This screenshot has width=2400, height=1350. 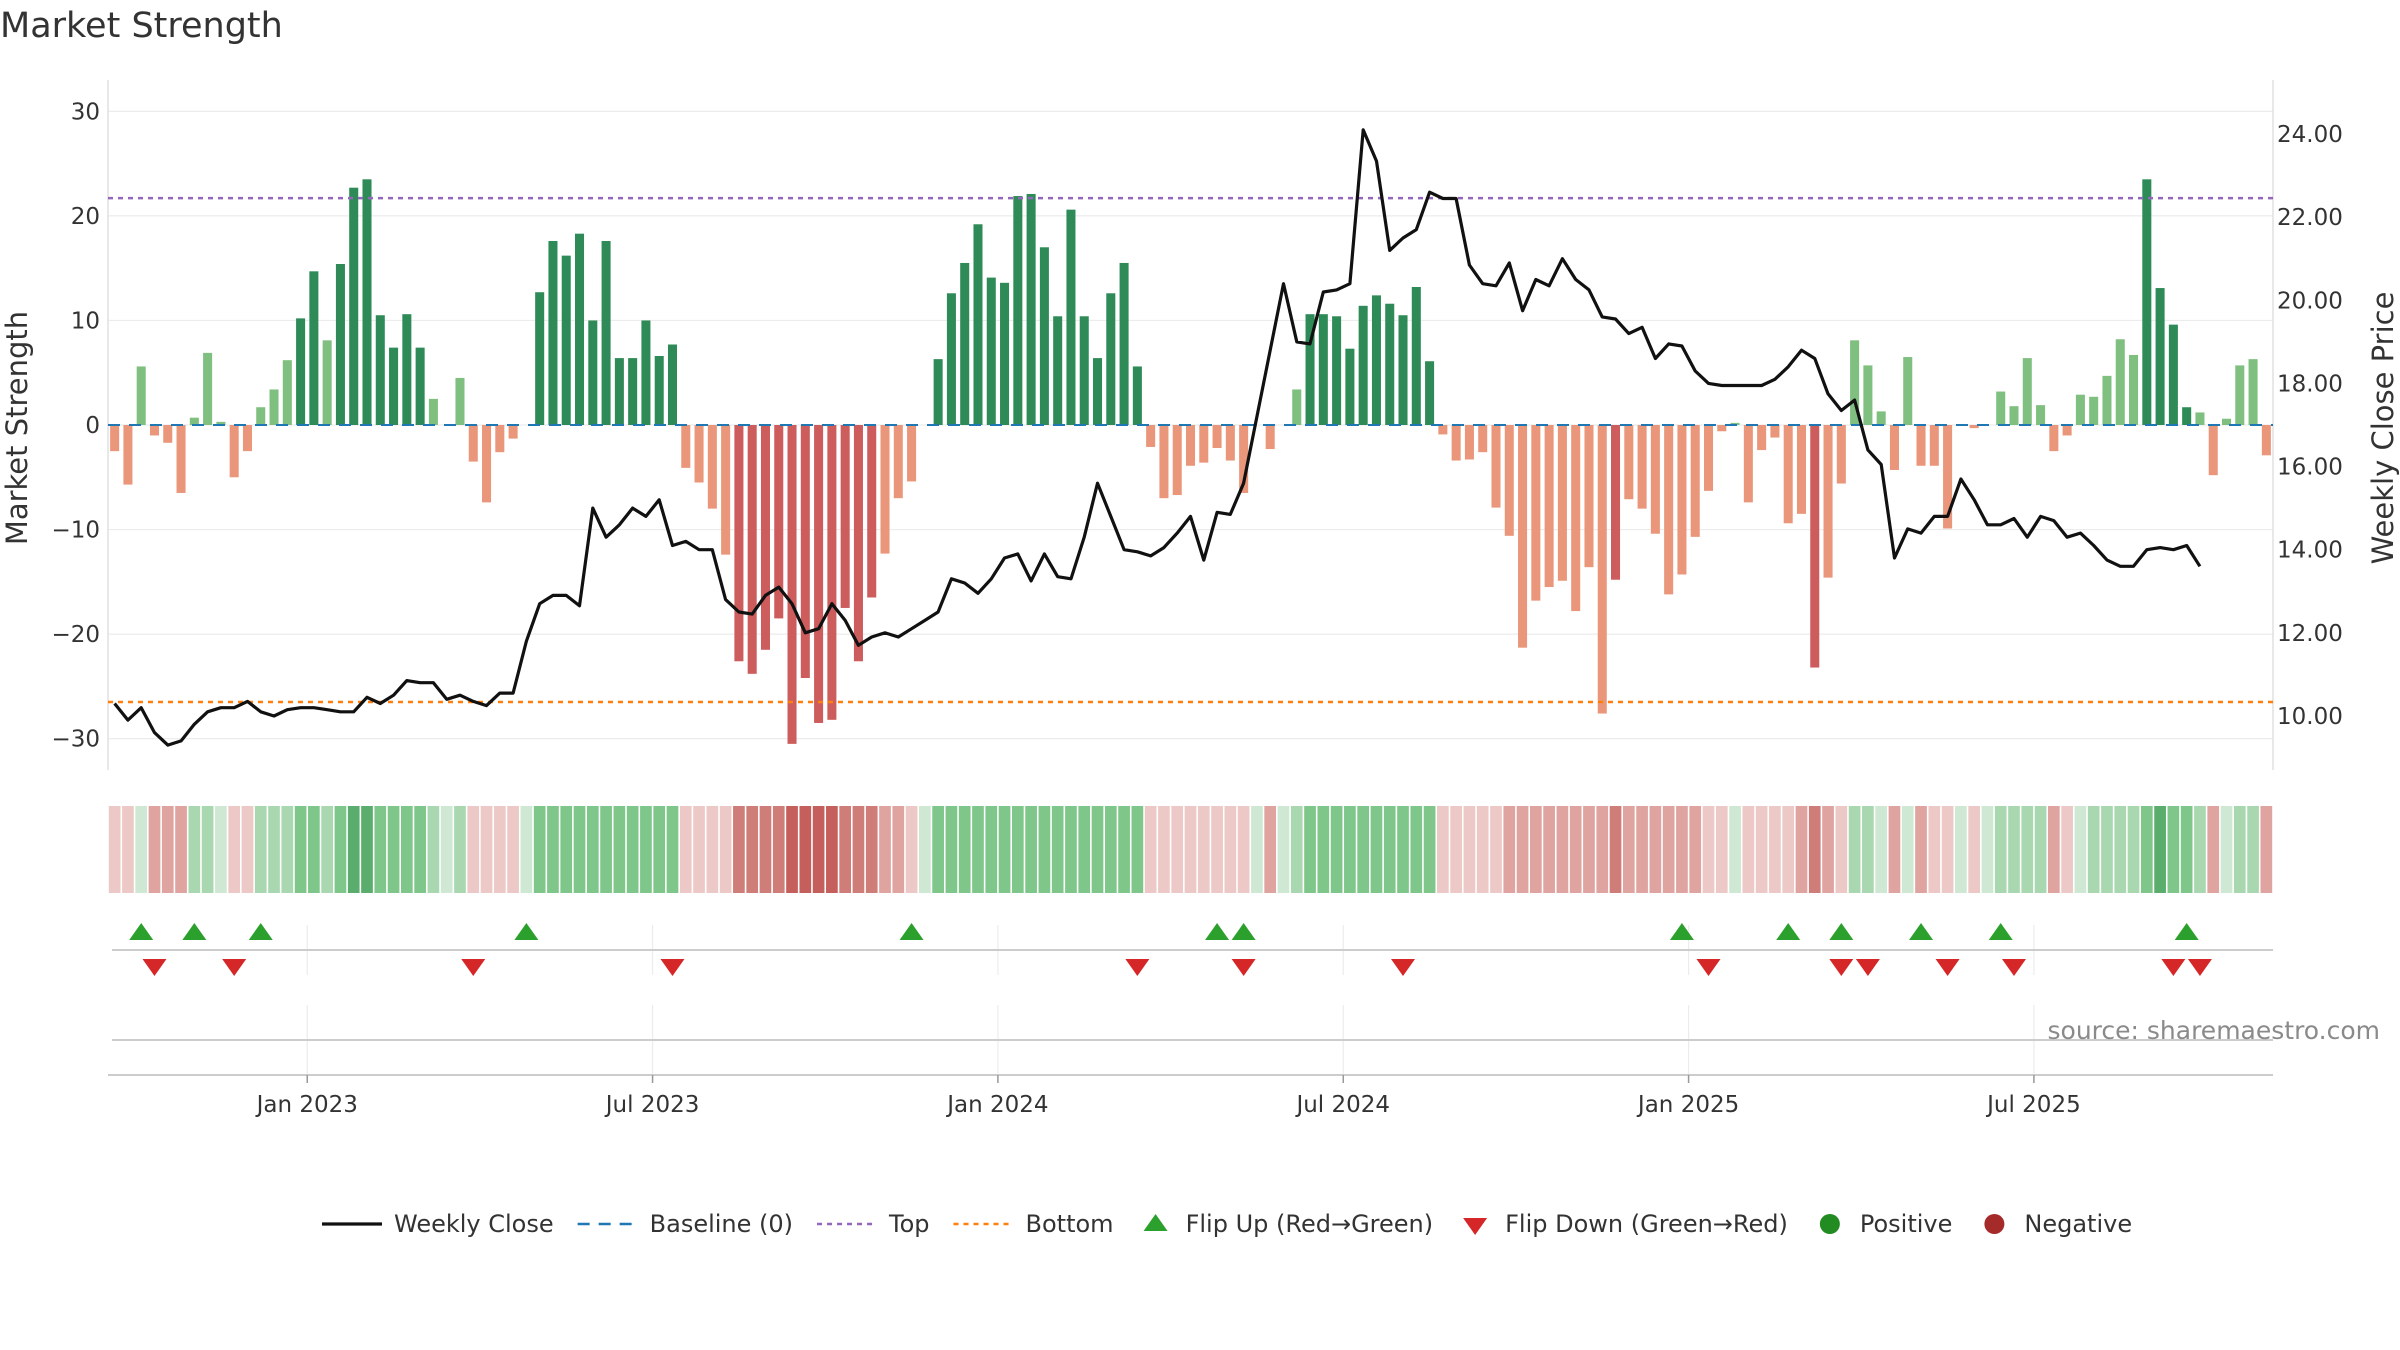 I want to click on legend-item: Positive, so click(x=1885, y=1224).